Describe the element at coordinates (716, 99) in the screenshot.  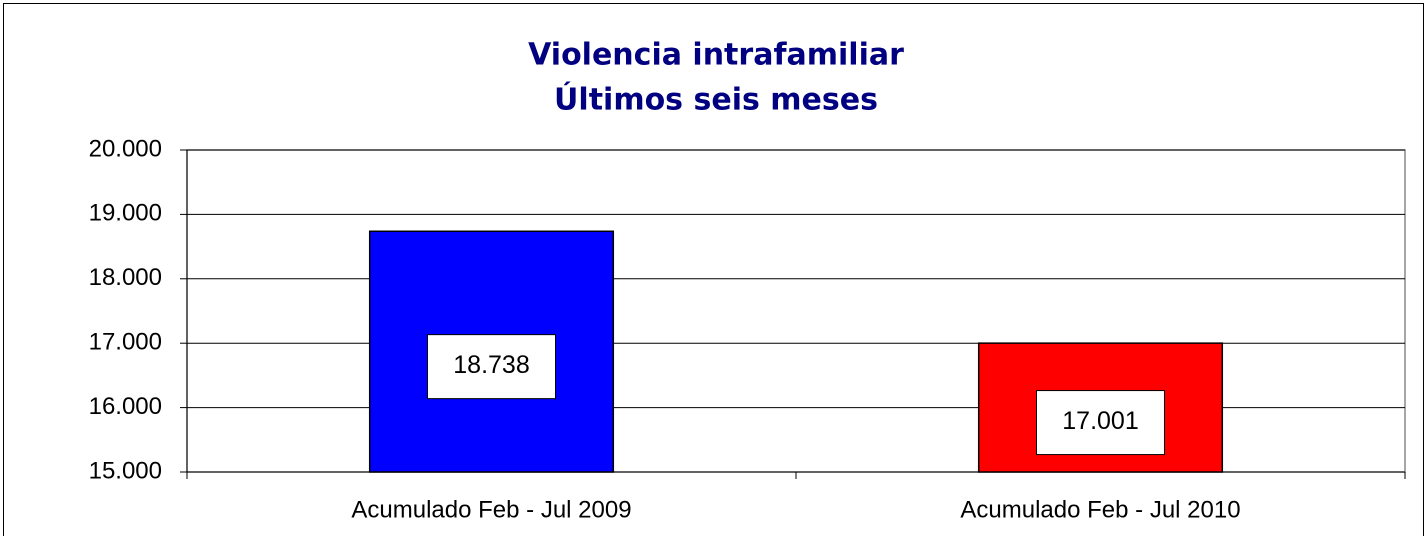
I see `chart-title: Últimos seis meses` at that location.